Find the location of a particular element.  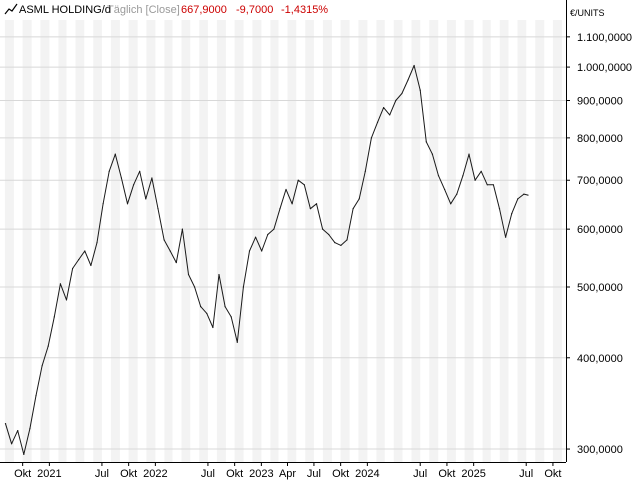

x-tick-label: 2025 is located at coordinates (473, 474).